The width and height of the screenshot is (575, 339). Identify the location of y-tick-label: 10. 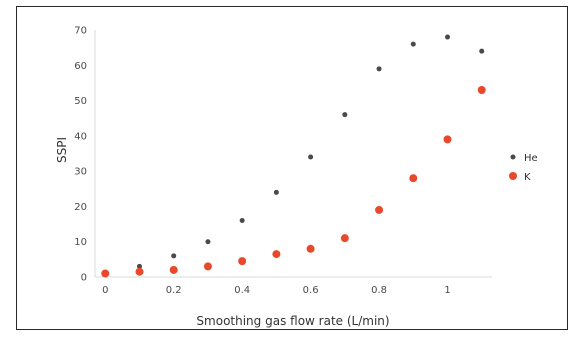
(80, 242).